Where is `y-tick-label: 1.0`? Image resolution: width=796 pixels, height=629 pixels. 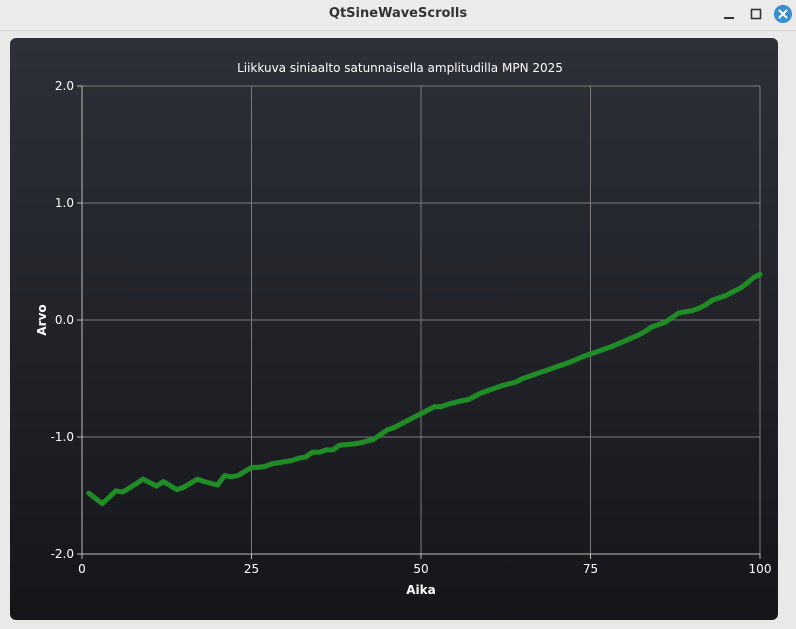 y-tick-label: 1.0 is located at coordinates (64, 203).